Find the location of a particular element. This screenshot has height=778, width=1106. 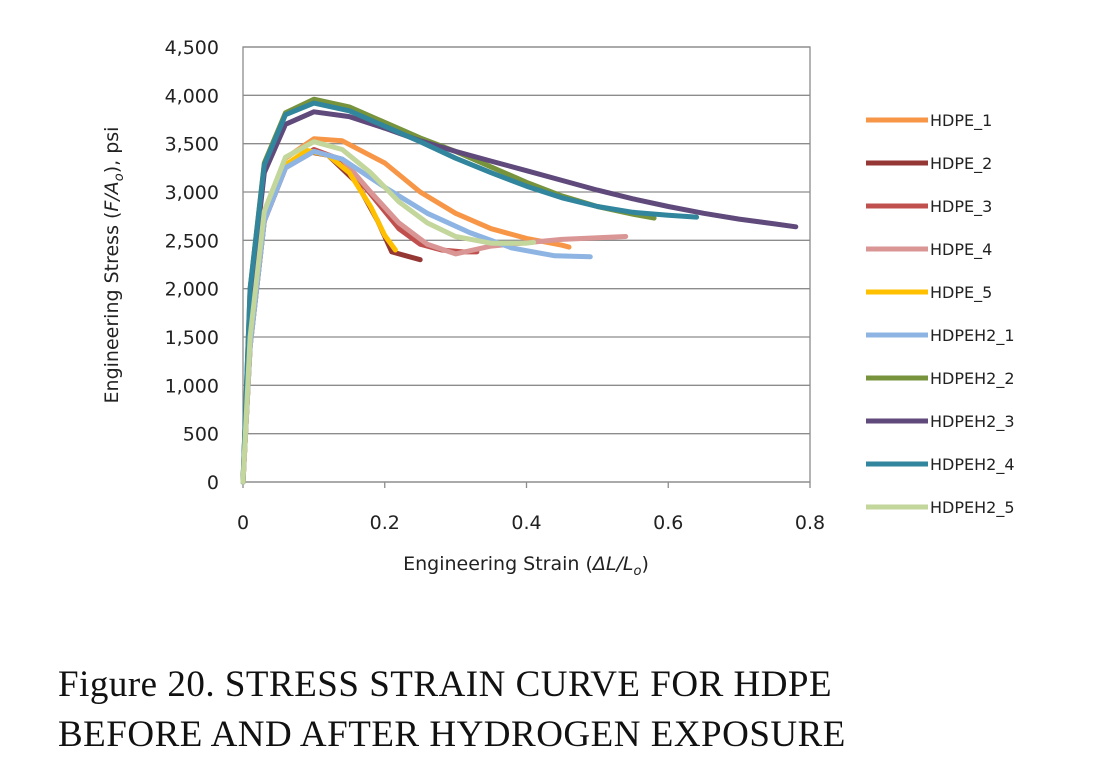

x-tick-label: 0 is located at coordinates (243, 523).